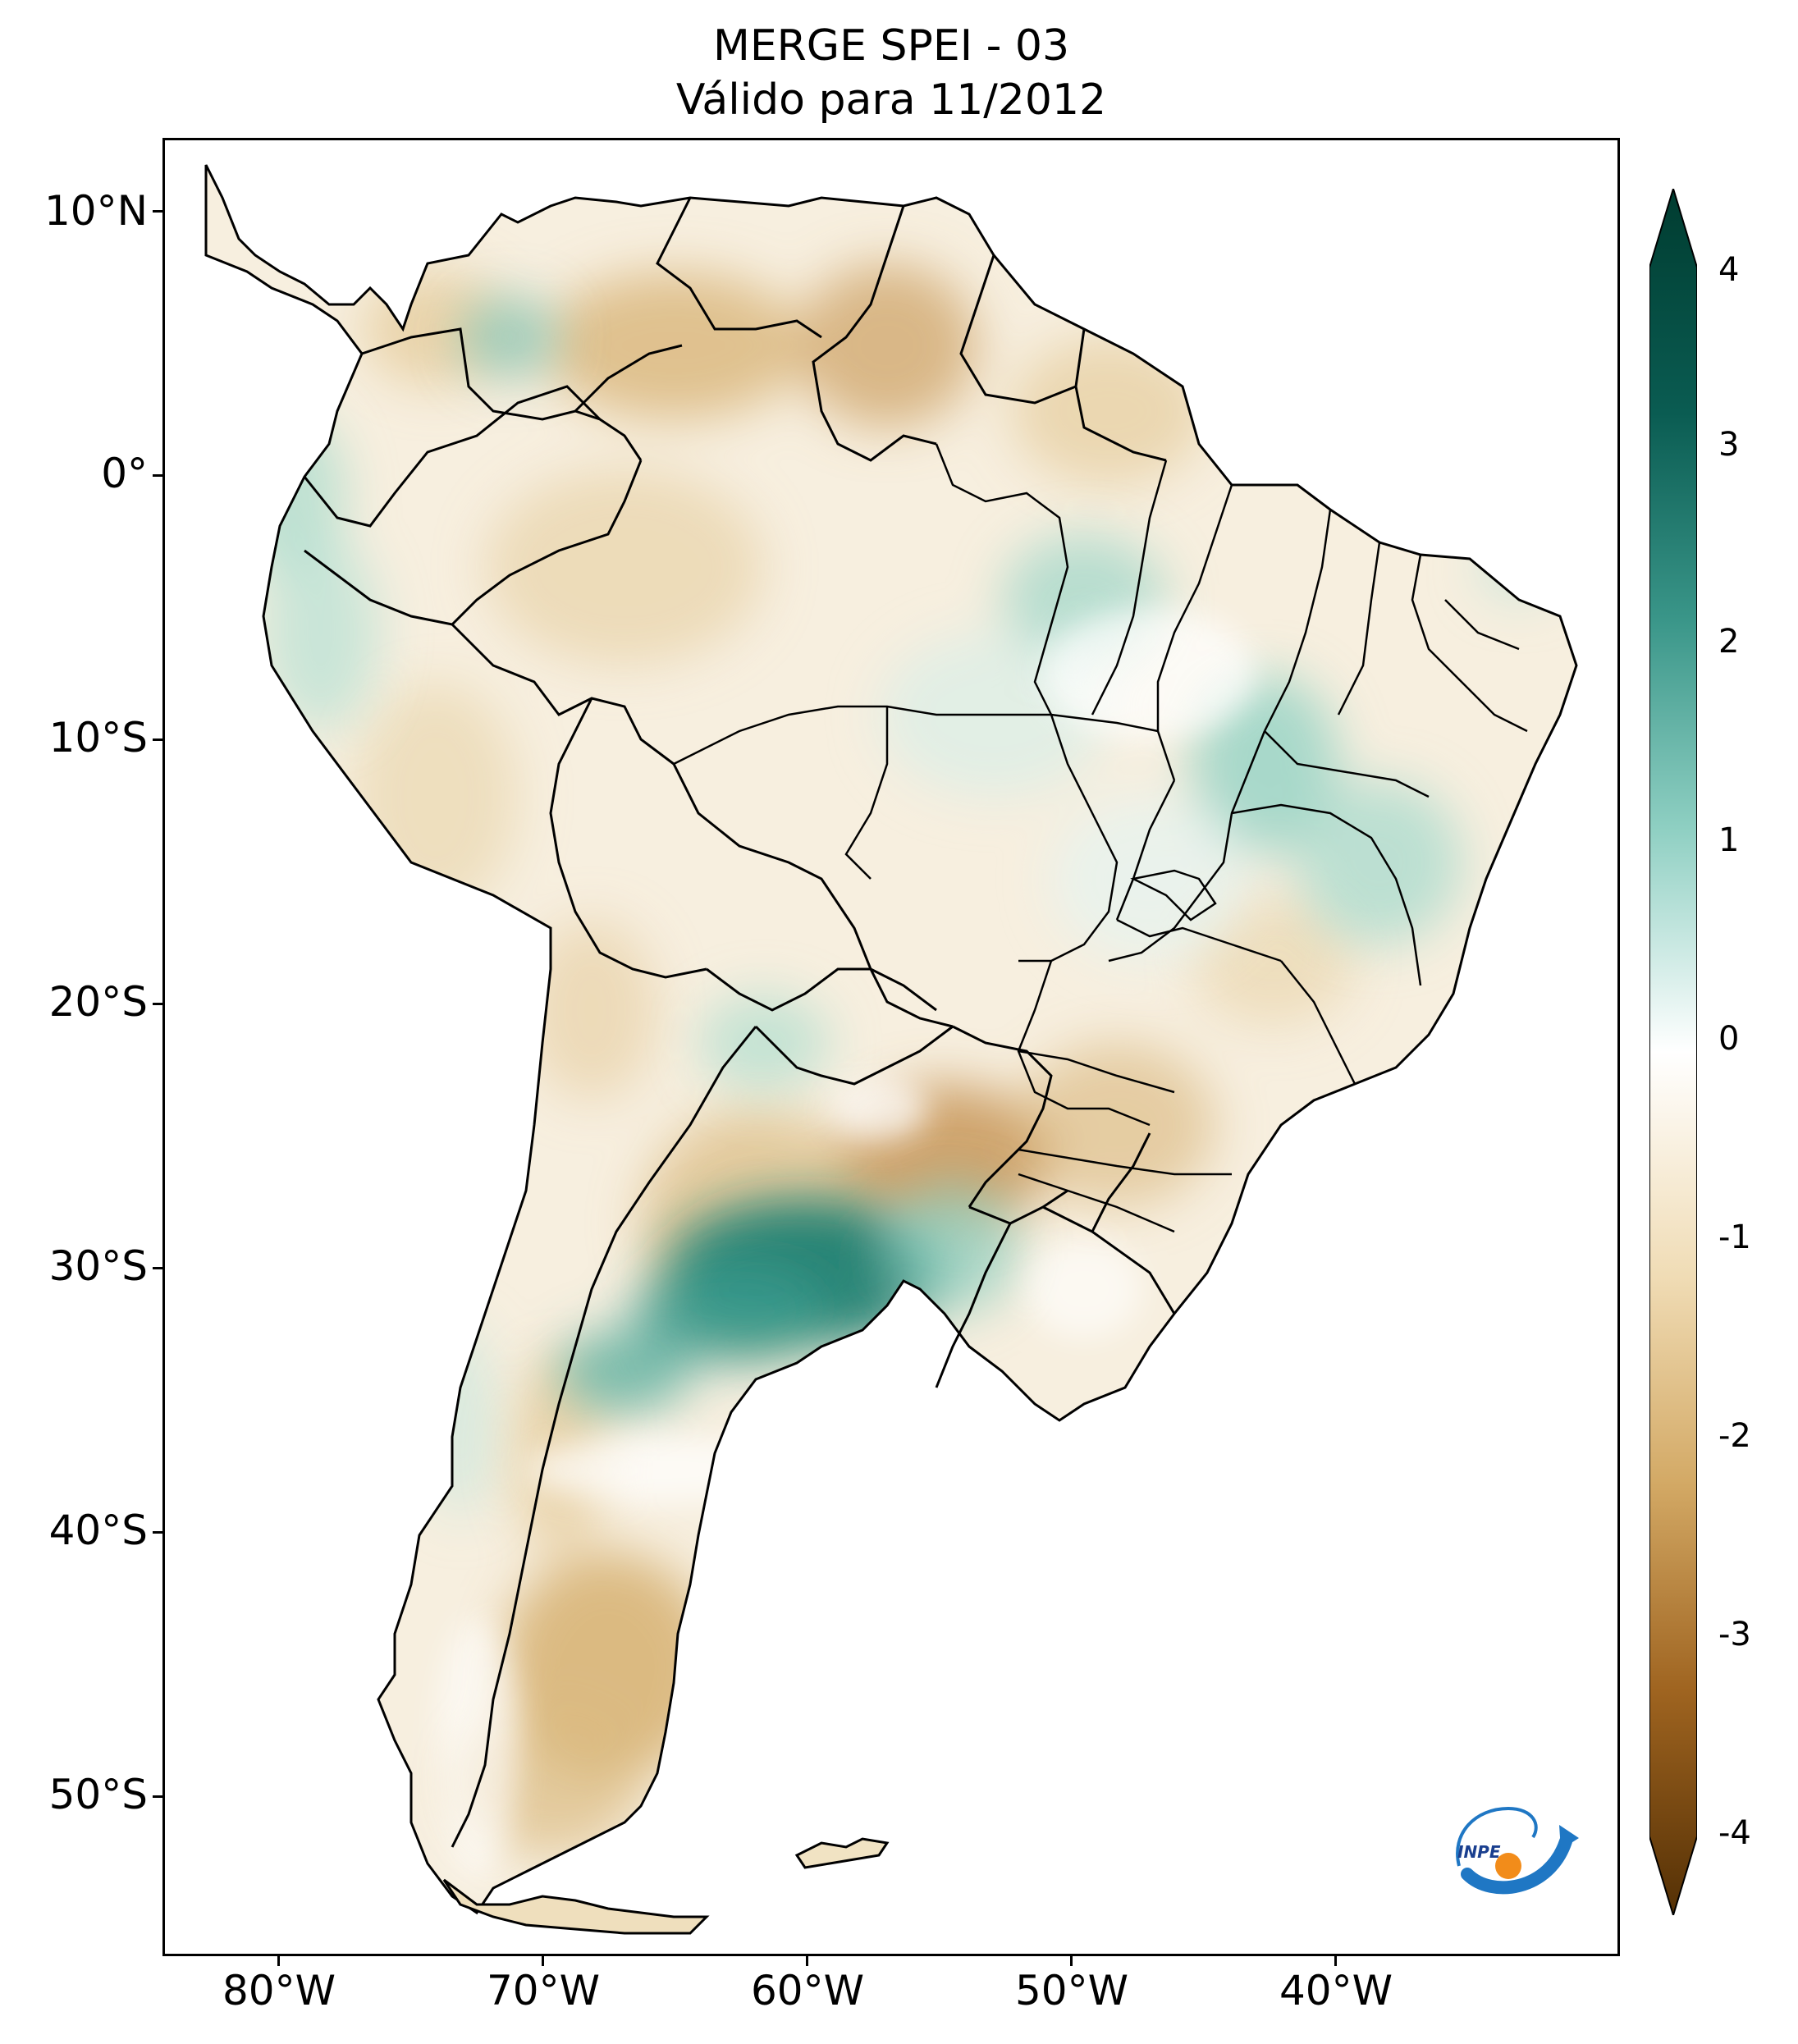 The height and width of the screenshot is (2044, 1798). Describe the element at coordinates (98, 1002) in the screenshot. I see `lat-label-20s: 20°S` at that location.